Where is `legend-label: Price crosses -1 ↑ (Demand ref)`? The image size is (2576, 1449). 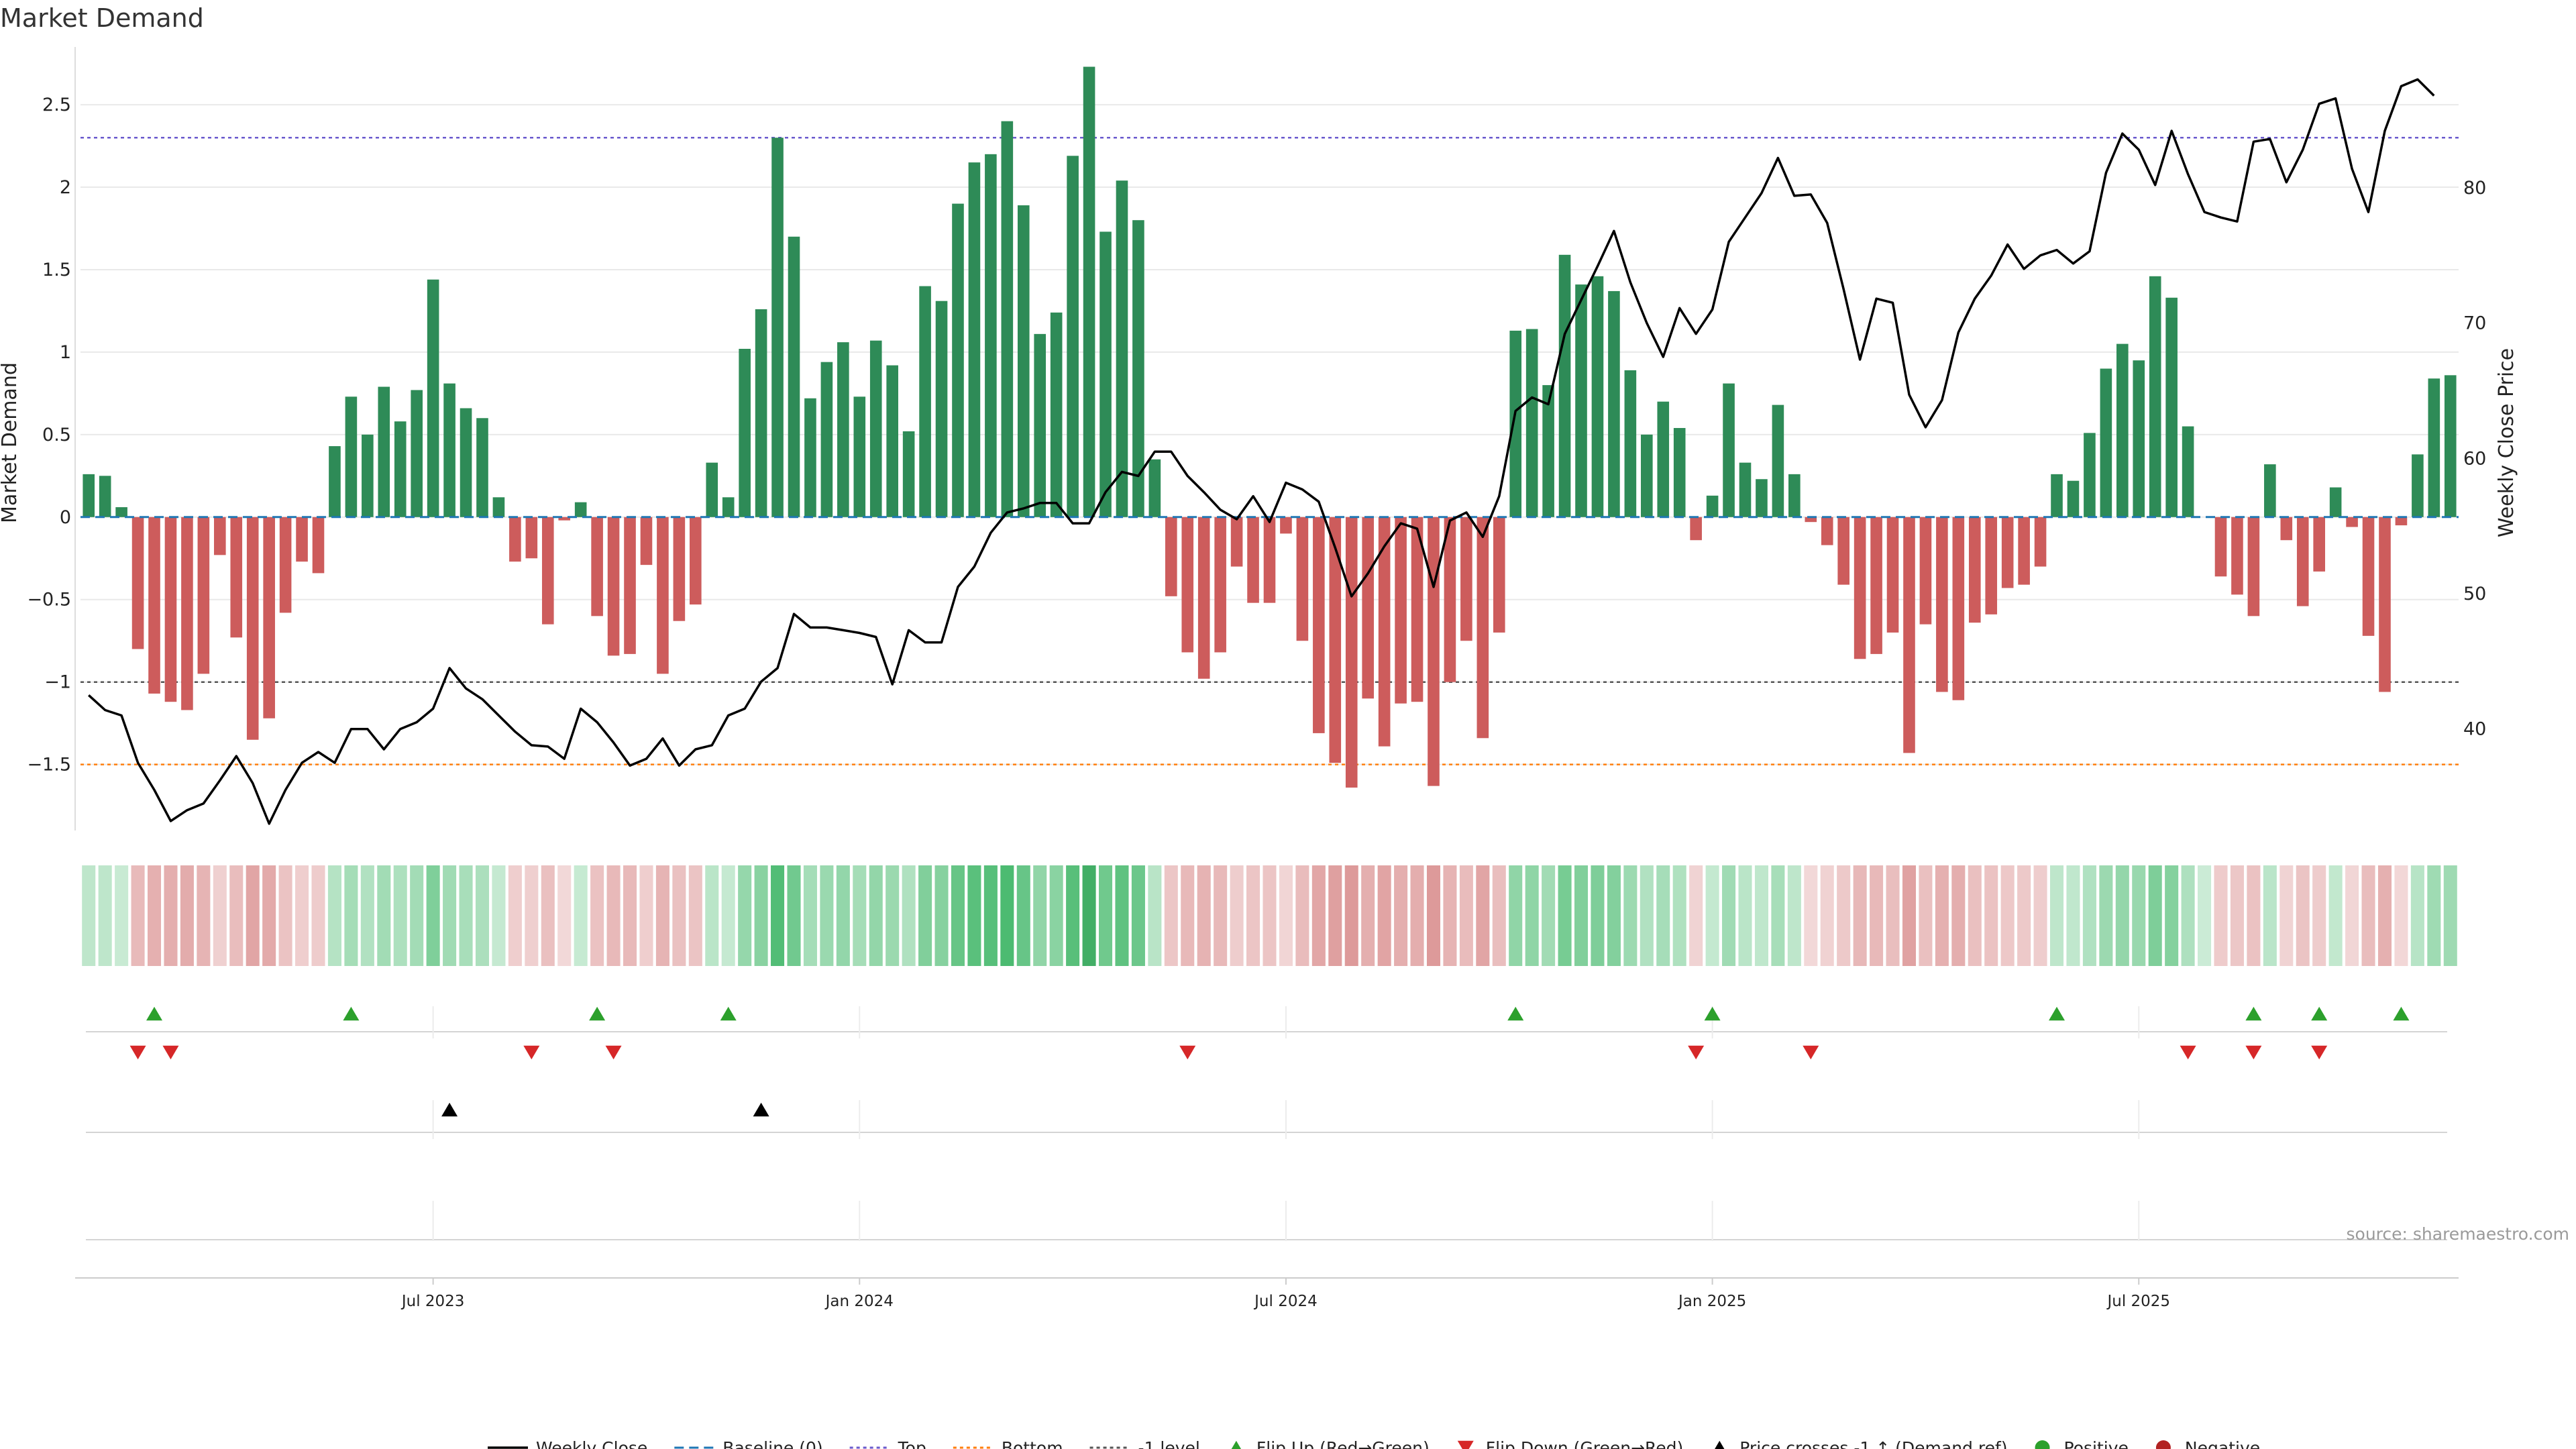
legend-label: Price crosses -1 ↑ (Demand ref) is located at coordinates (1873, 1443).